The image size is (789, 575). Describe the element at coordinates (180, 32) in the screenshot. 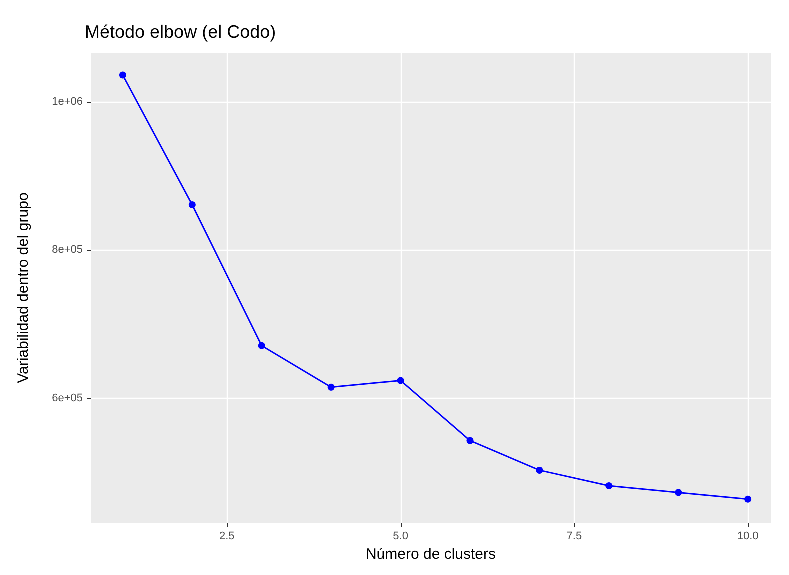

I see `chart-title: Método elbow (el Codo)` at that location.